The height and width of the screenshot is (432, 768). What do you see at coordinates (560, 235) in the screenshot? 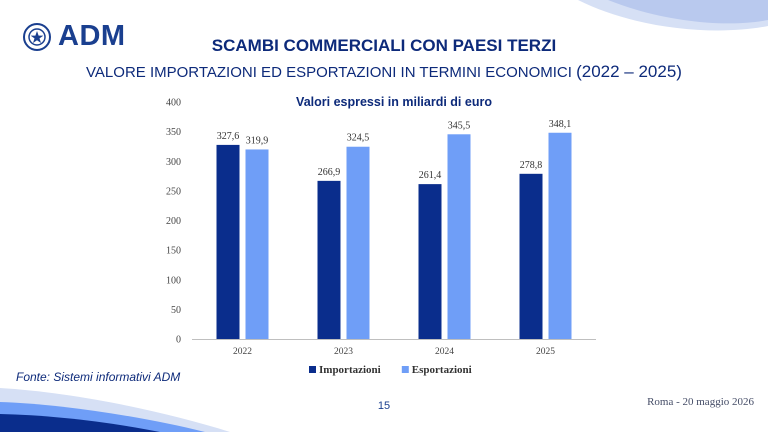
I see `bar-esportazioni-2025` at bounding box center [560, 235].